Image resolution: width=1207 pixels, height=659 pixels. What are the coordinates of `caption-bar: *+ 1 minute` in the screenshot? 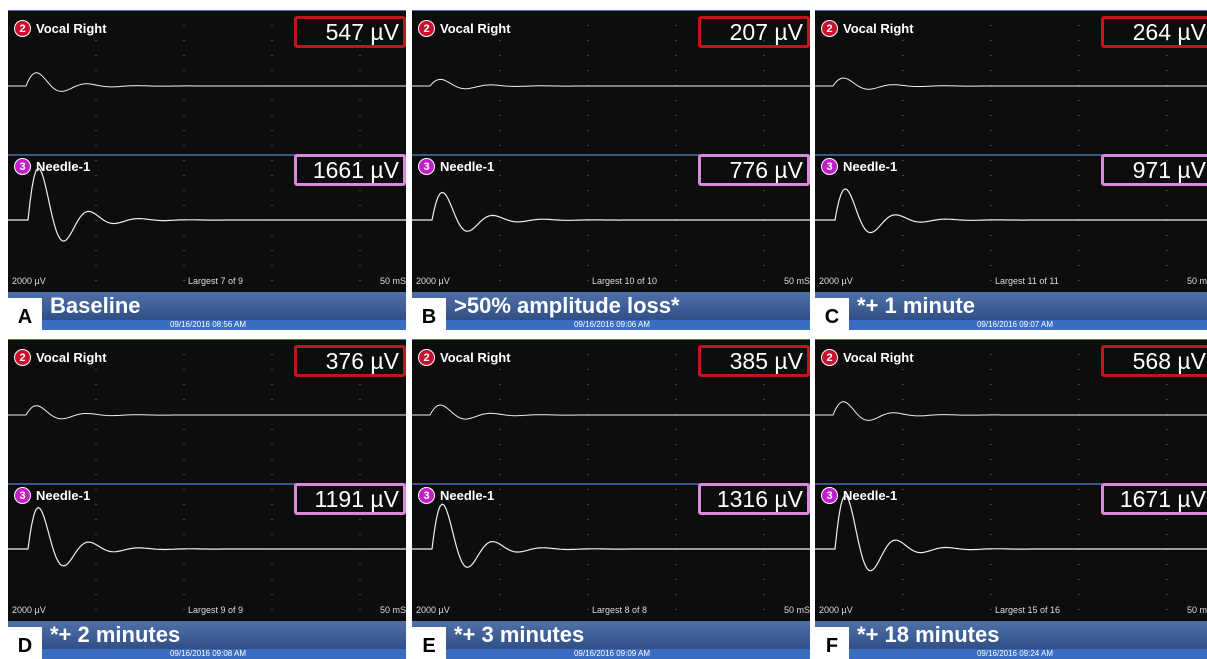 It's located at (1011, 306).